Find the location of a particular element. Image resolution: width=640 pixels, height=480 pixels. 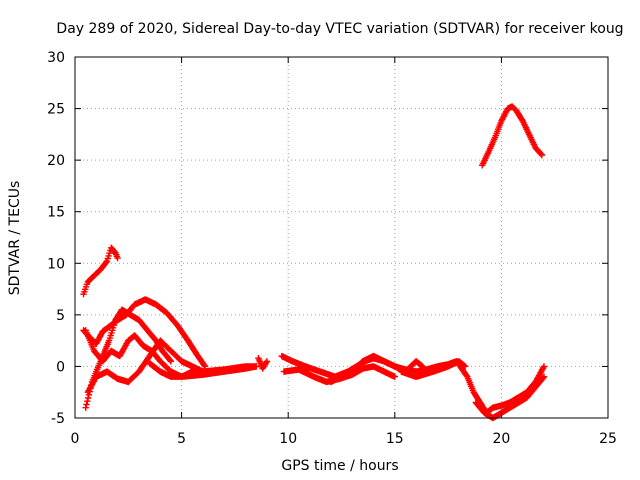

x-tick-label: 20 is located at coordinates (501, 439).